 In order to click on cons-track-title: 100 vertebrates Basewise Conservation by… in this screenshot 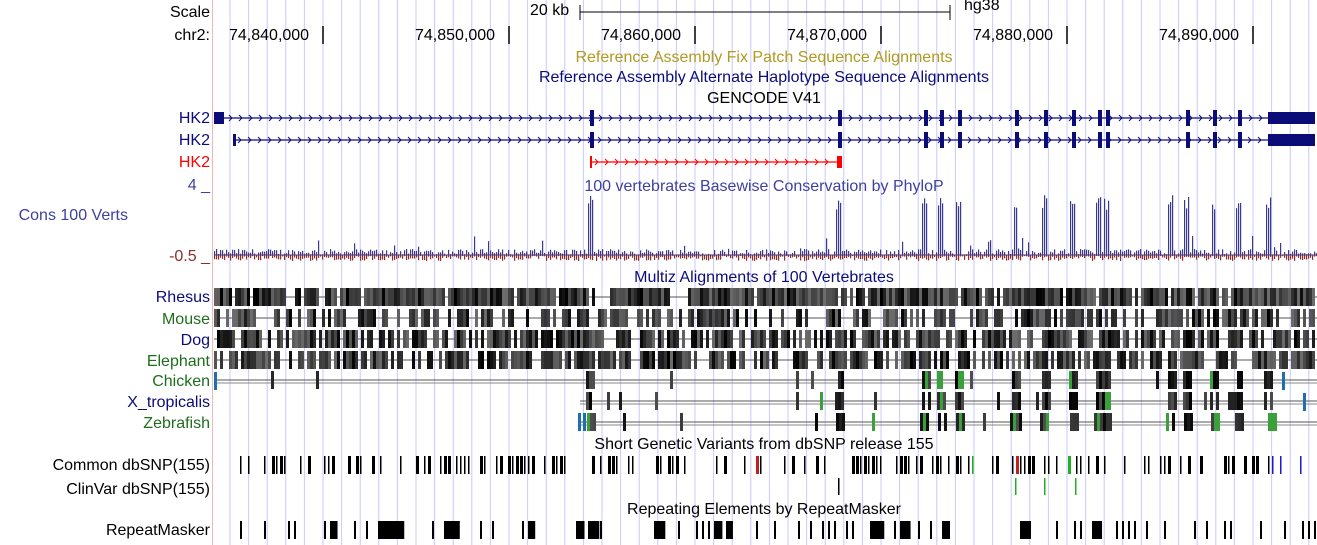, I will do `click(764, 186)`.